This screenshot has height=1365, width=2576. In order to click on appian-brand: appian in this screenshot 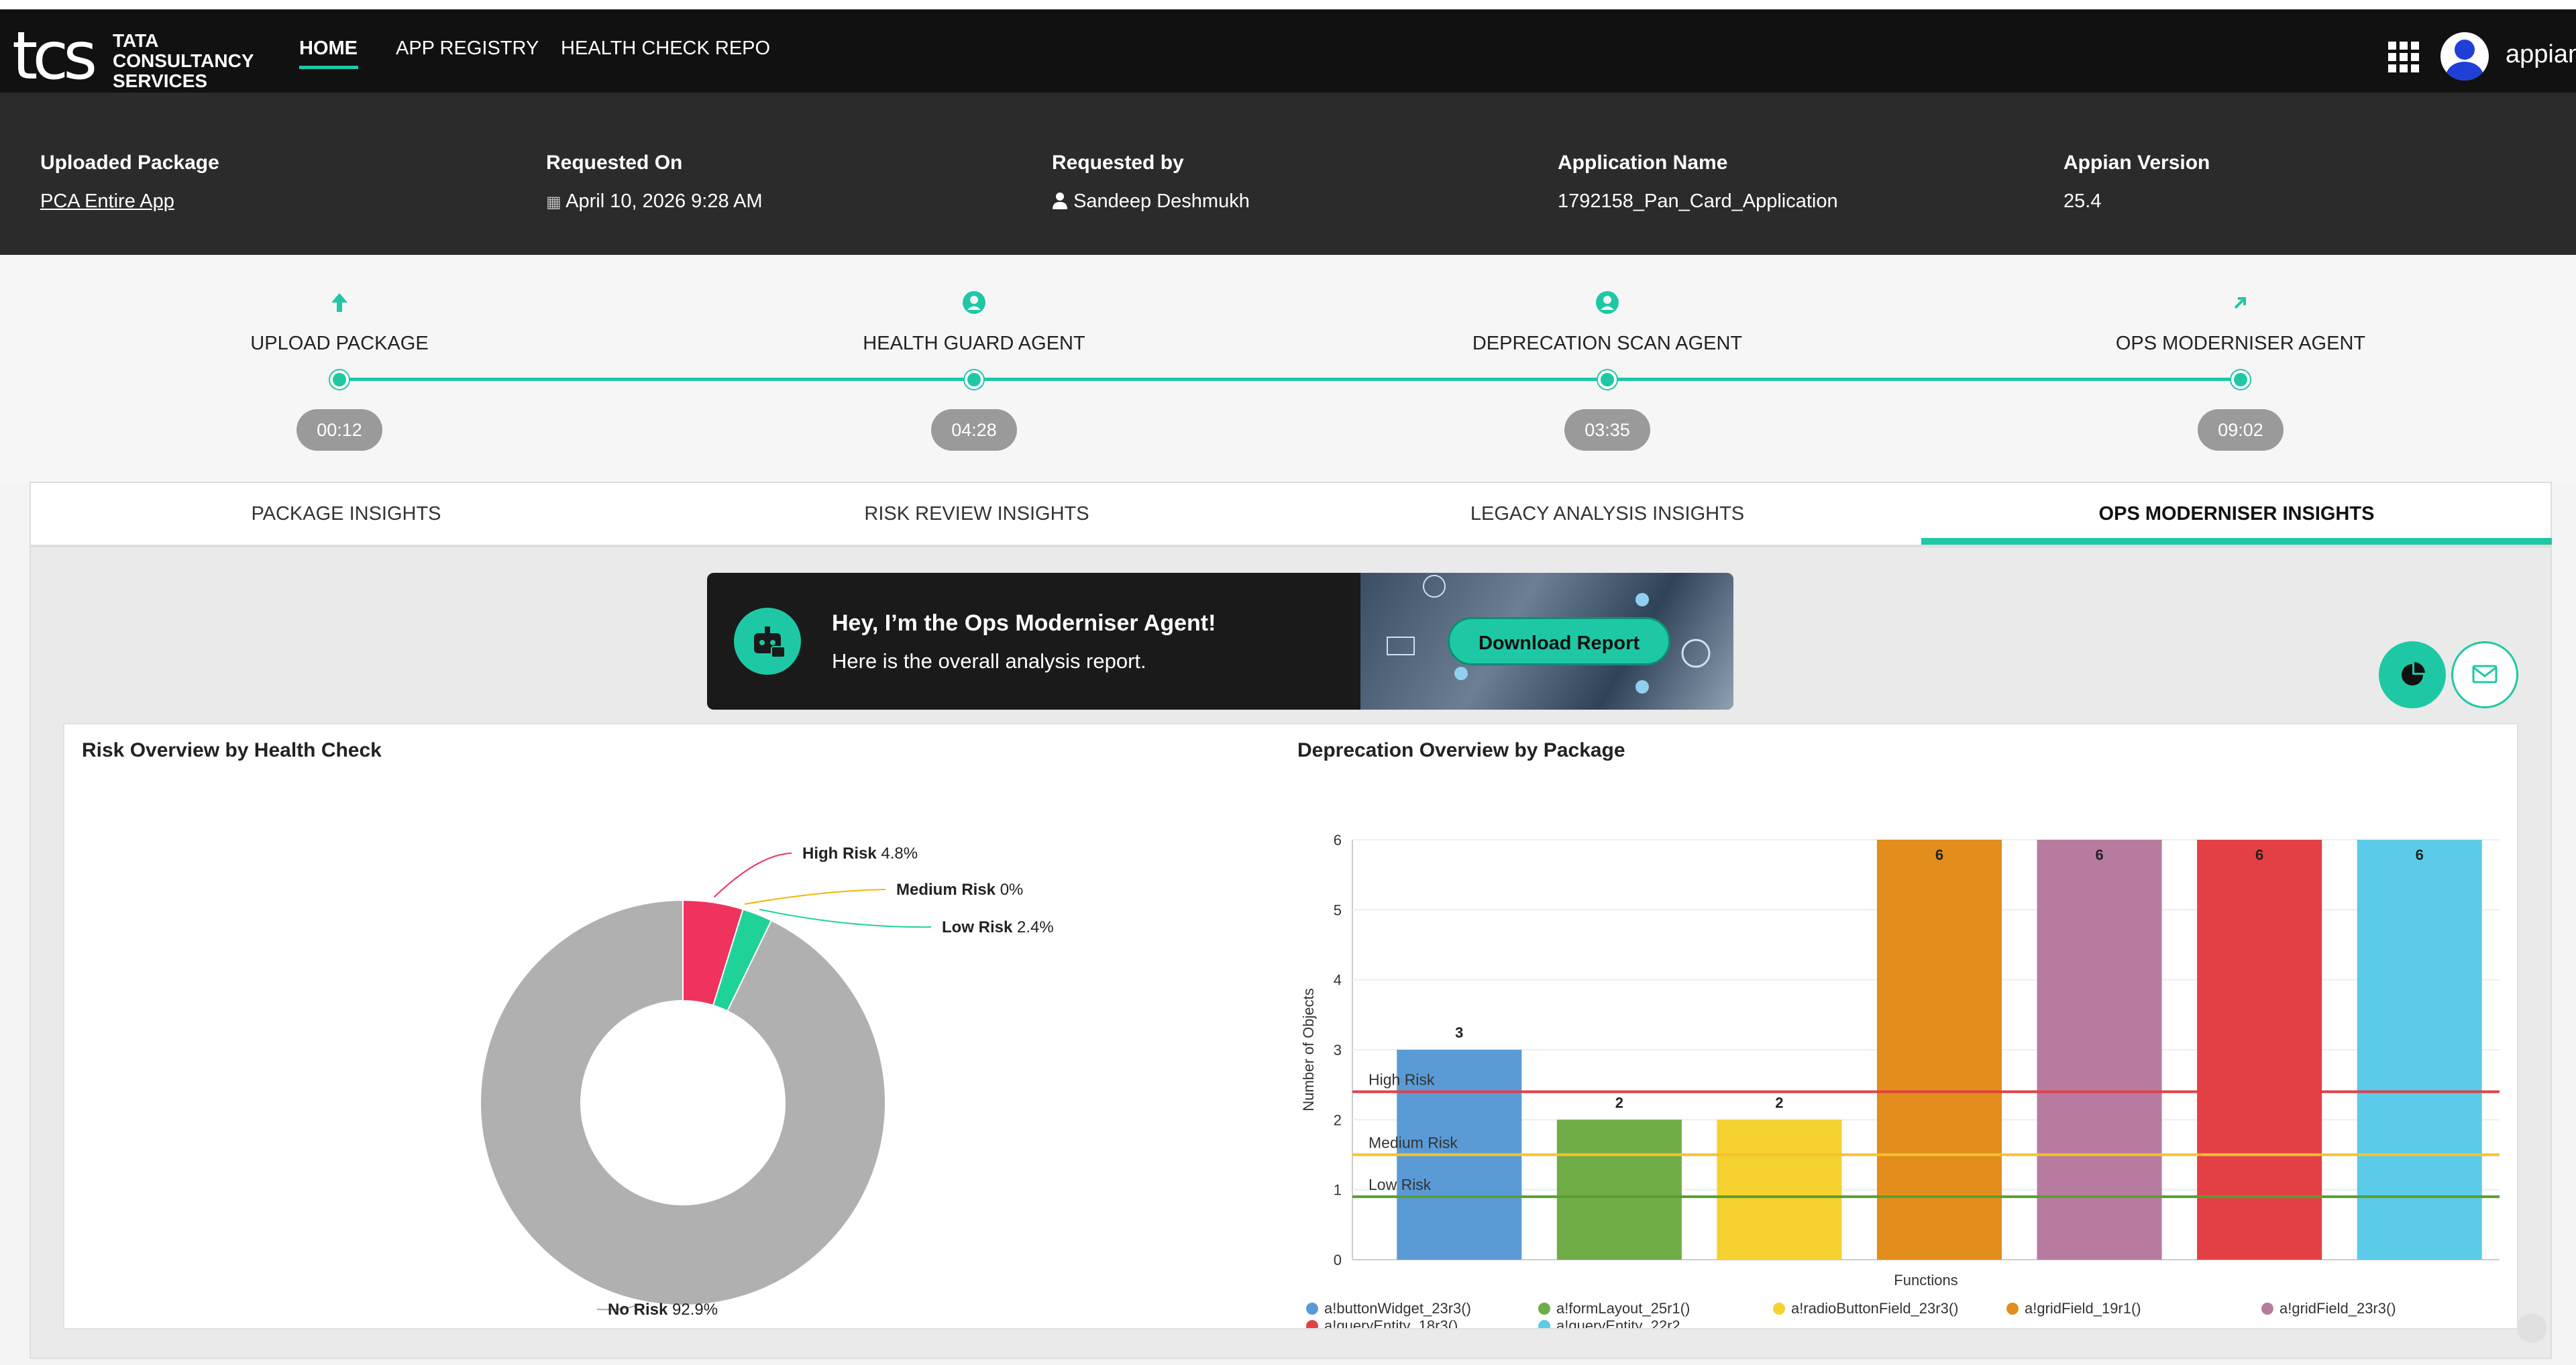, I will do `click(2541, 54)`.